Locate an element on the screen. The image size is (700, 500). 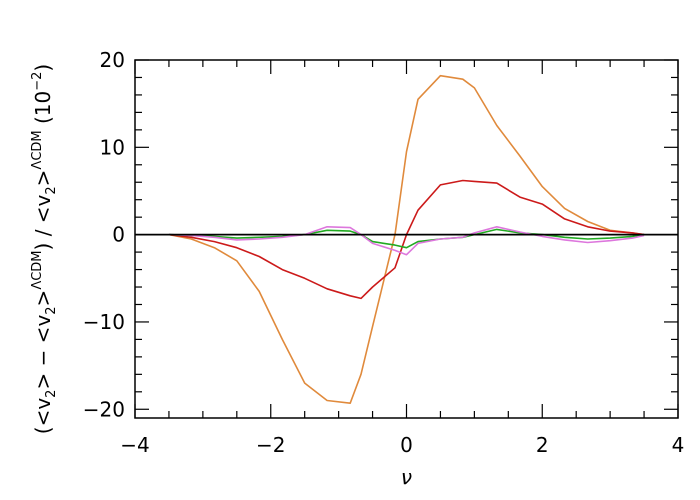
y-label-part: ) is located at coordinates (43, 68).